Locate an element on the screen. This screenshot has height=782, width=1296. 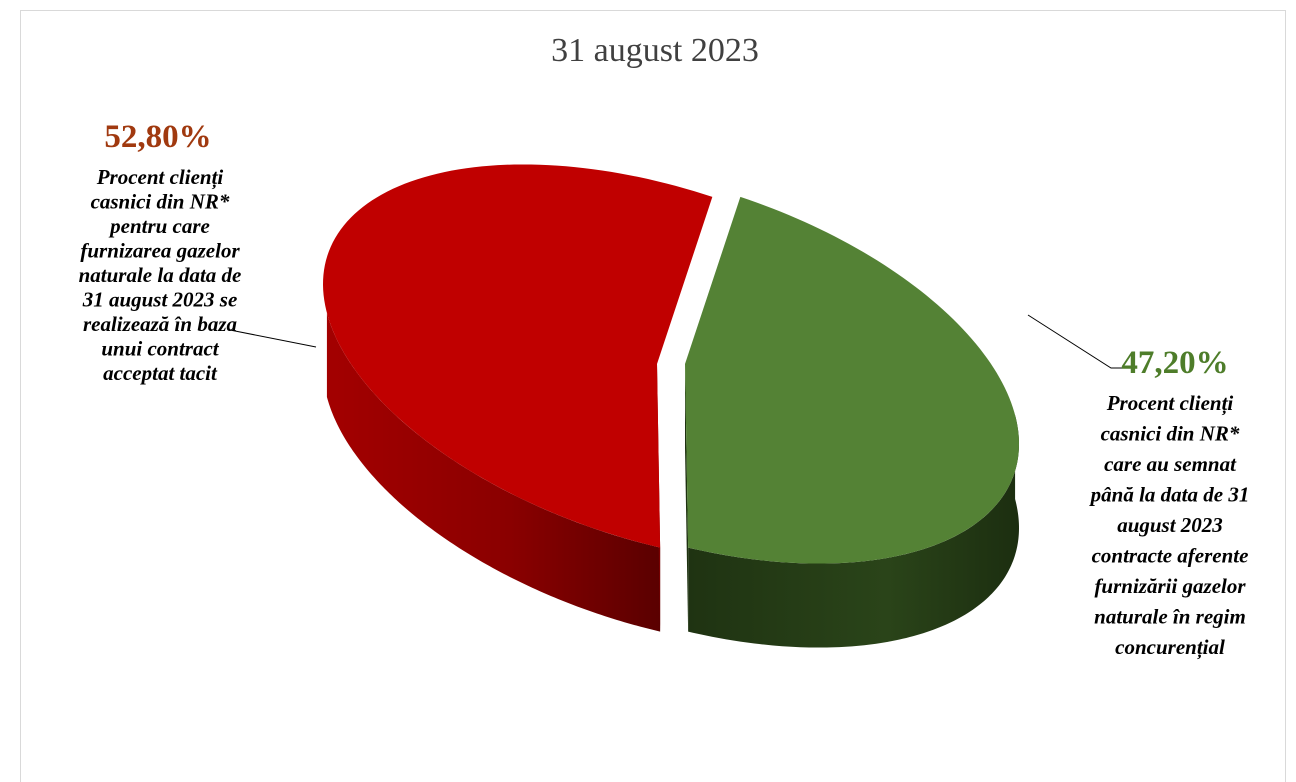
slice-description-line: pentru care is located at coordinates (159, 226).